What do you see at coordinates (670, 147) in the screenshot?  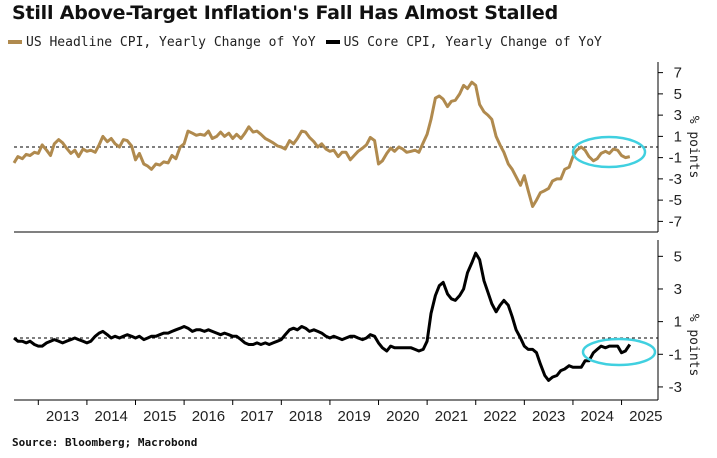 I see `top-y-ticks: 7 5 3 1 -1 -3 -5 -7` at bounding box center [670, 147].